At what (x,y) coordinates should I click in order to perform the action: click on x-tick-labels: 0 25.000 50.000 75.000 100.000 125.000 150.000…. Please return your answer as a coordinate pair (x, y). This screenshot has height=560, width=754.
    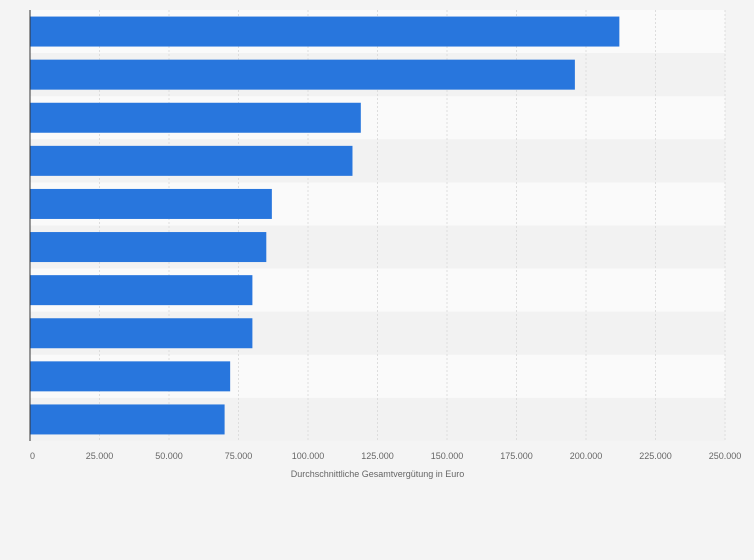
    Looking at the image, I should click on (385, 456).